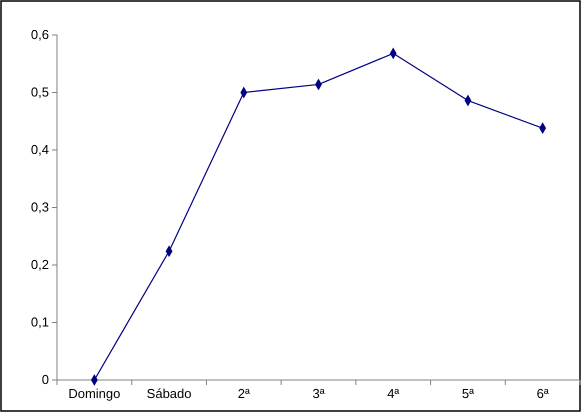  I want to click on x-tick-label: Domingo, so click(94, 394).